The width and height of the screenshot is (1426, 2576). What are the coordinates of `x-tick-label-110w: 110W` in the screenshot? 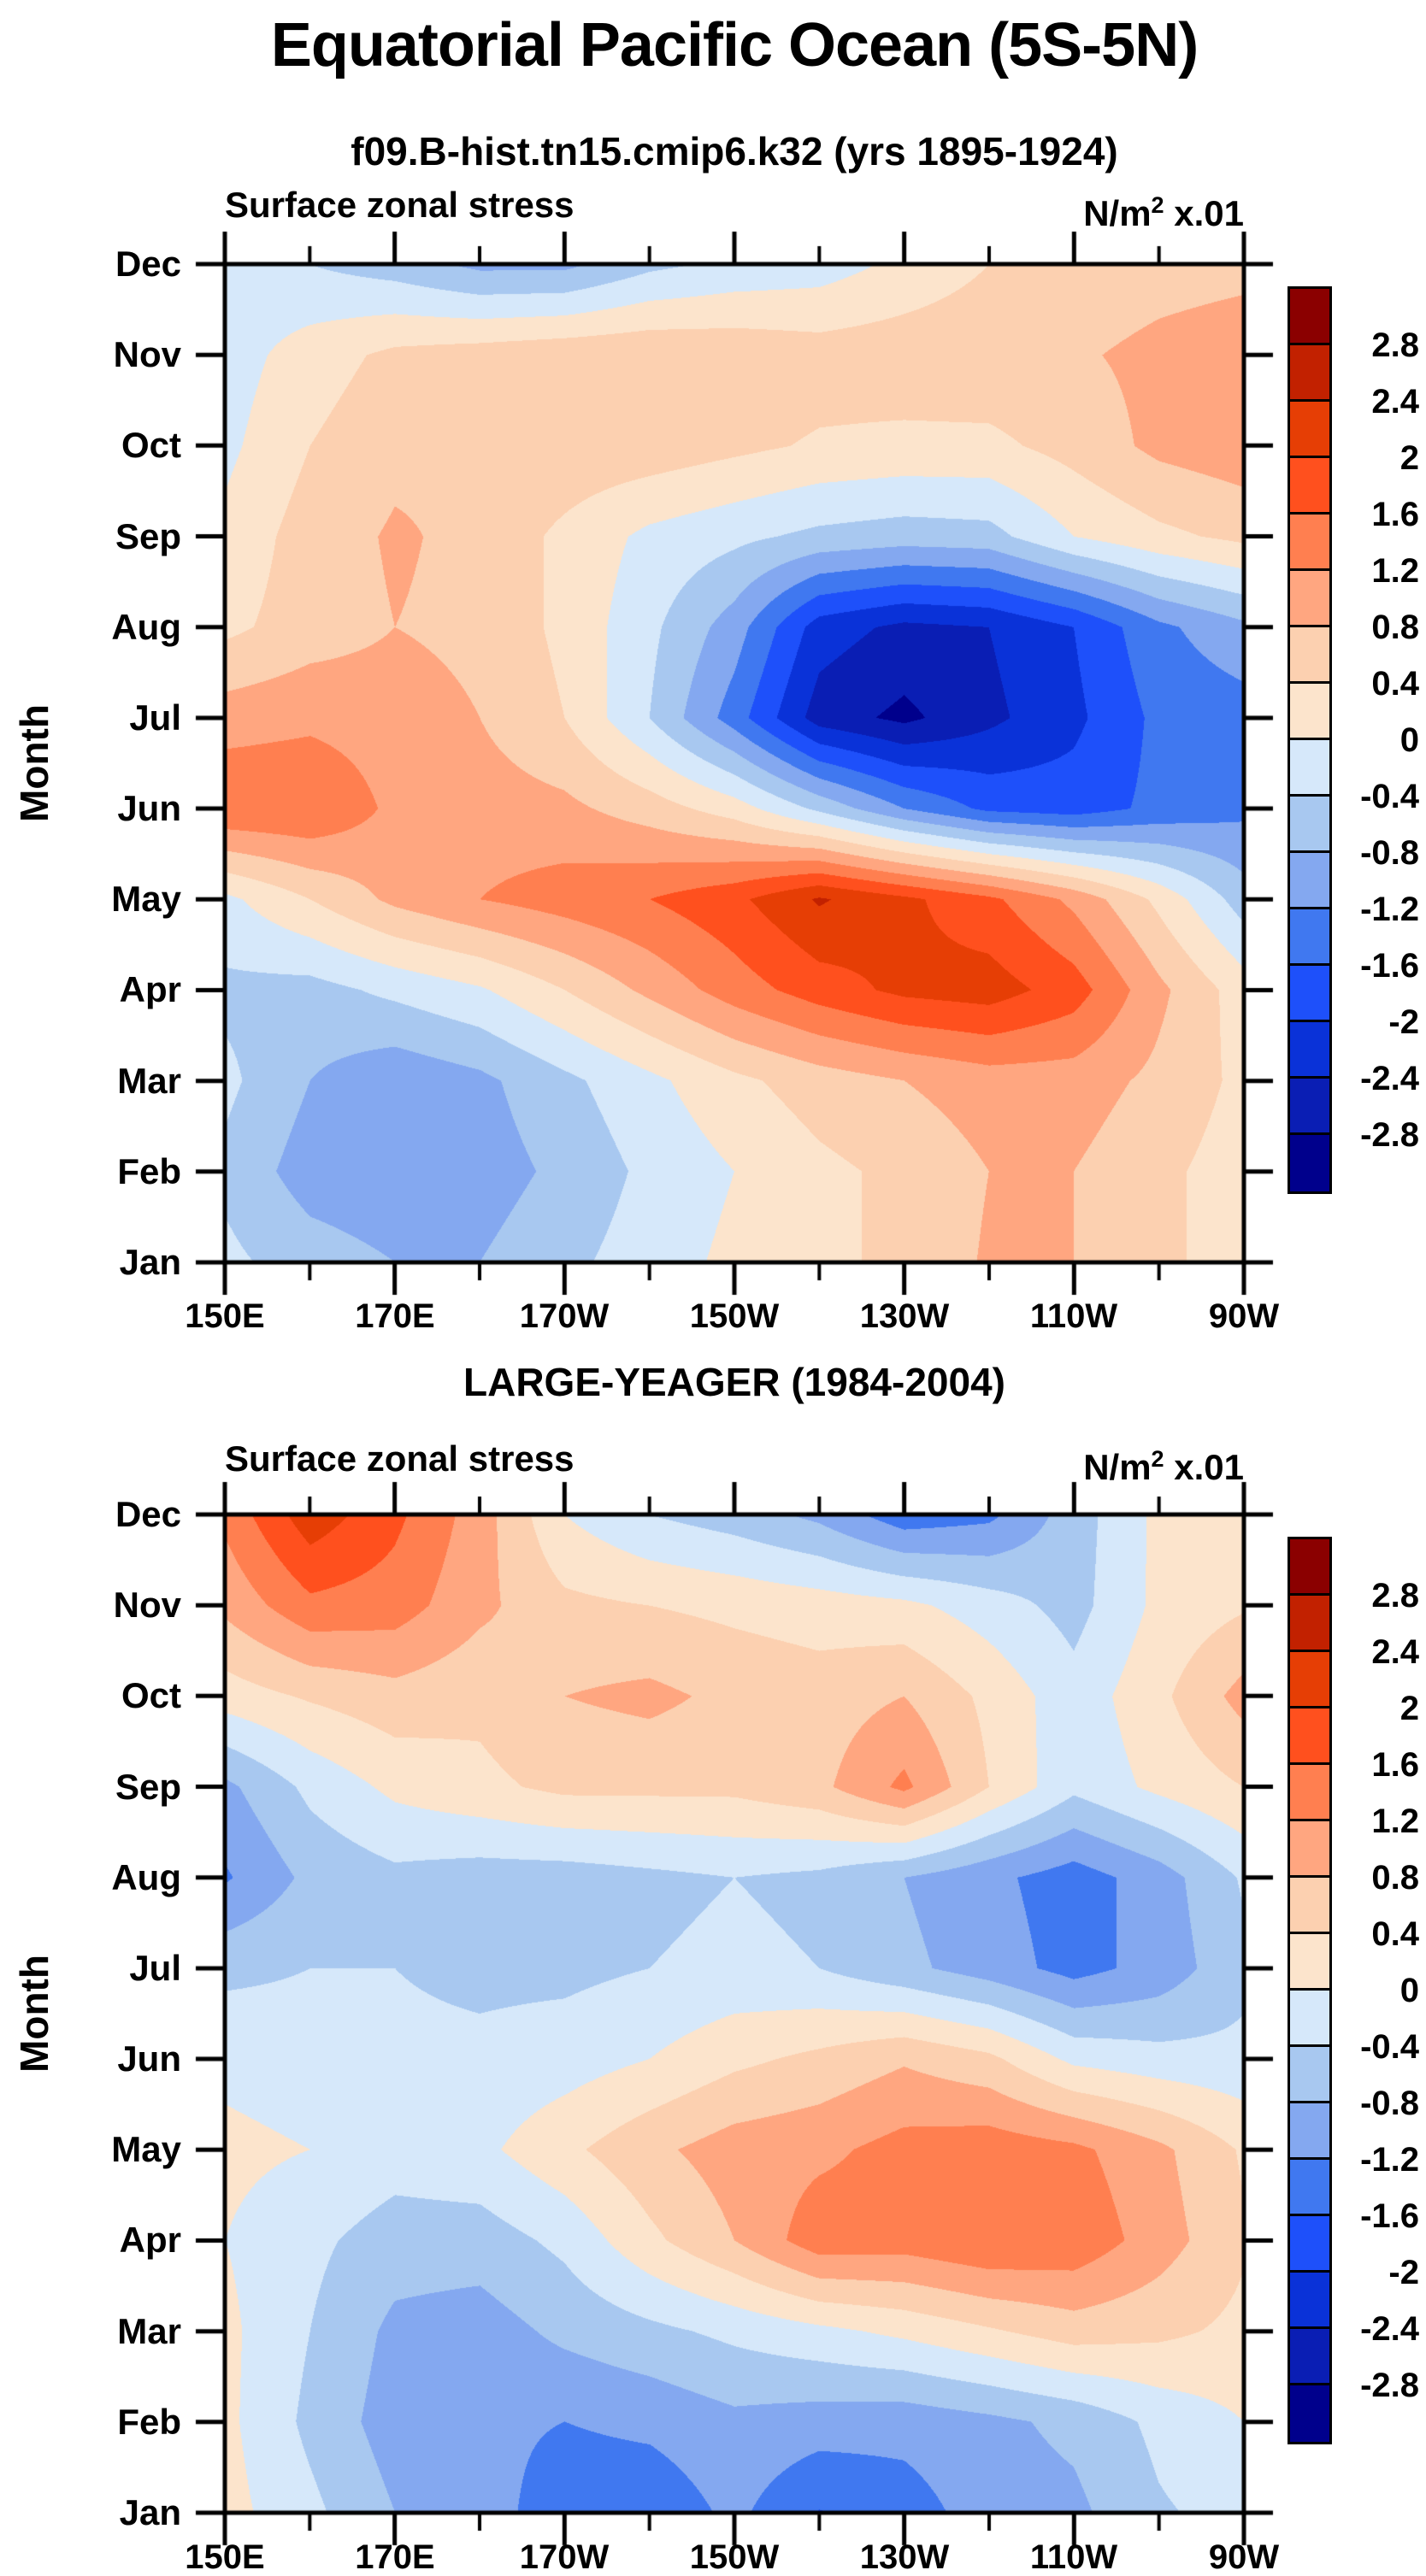 It's located at (1073, 1316).